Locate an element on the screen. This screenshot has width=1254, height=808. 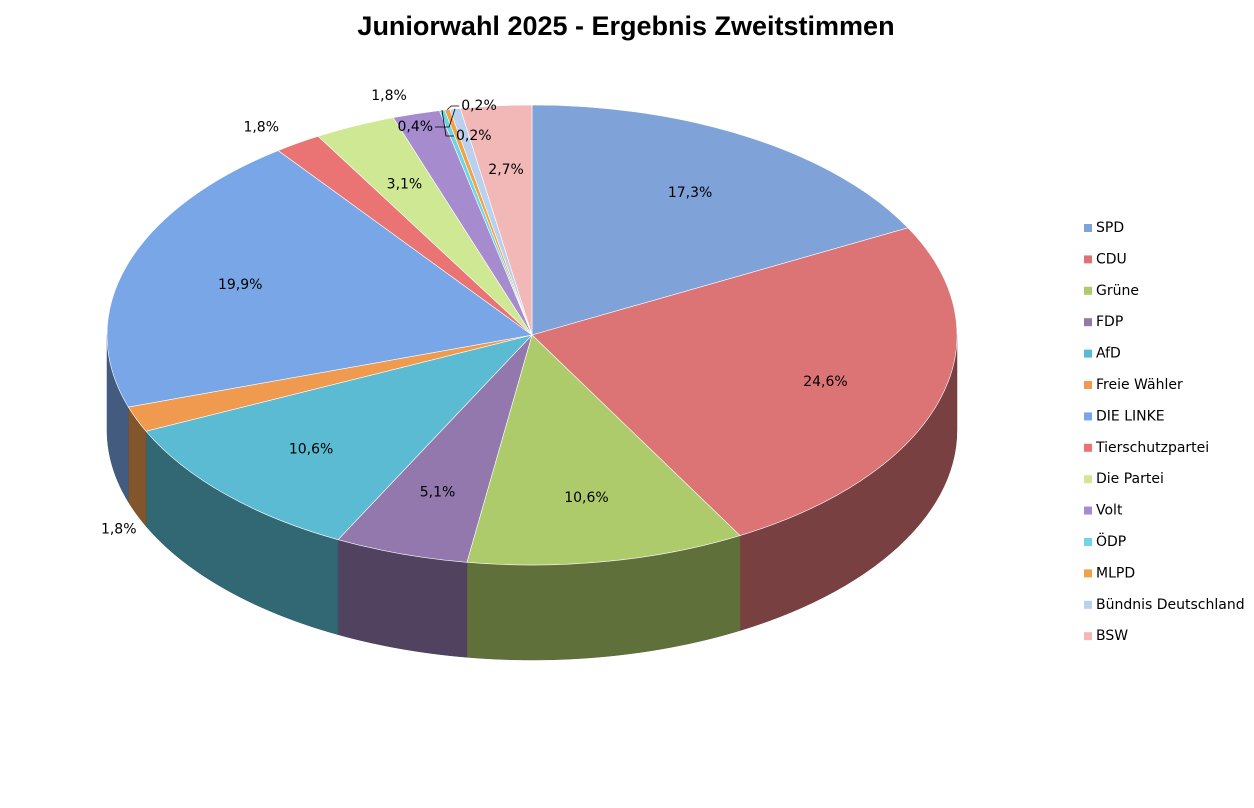
legend-label: FDP is located at coordinates (1109, 322).